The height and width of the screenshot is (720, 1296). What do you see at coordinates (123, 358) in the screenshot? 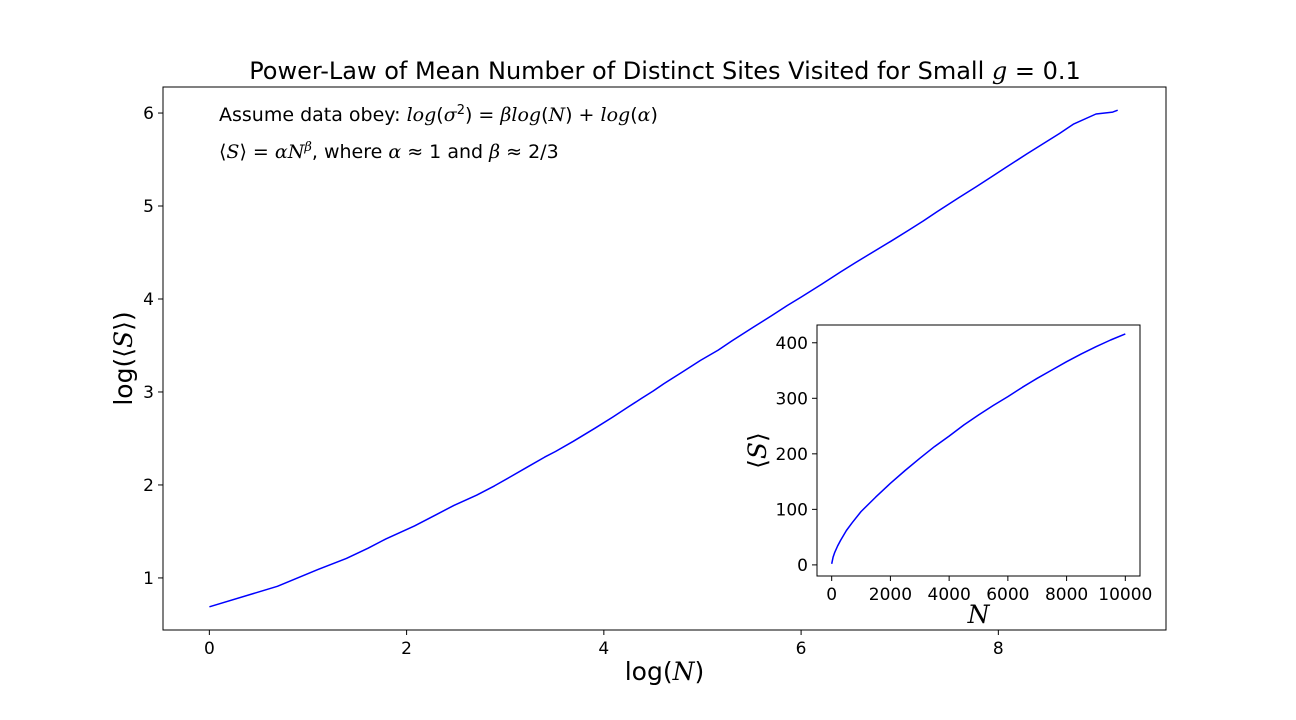
I see `main-y-axis-label: log(⟨S⟩)` at bounding box center [123, 358].